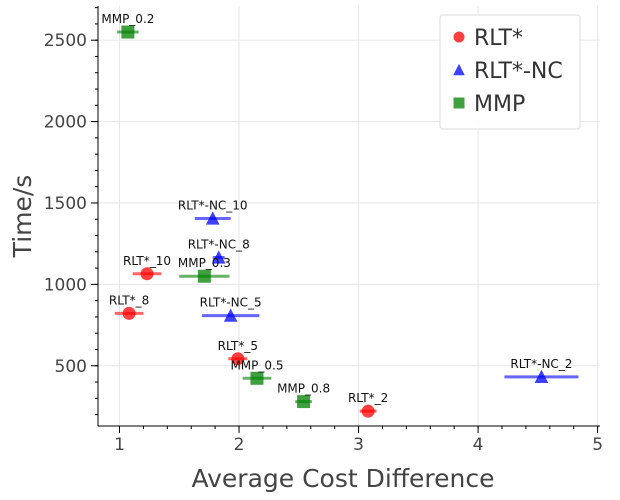  Describe the element at coordinates (239, 445) in the screenshot. I see `x-tick-label: 2` at that location.